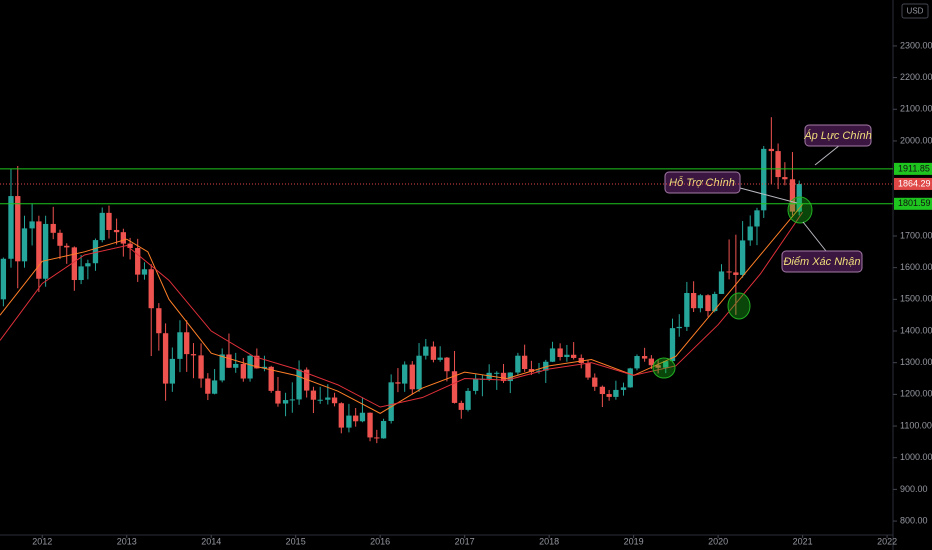 The image size is (932, 550). Describe the element at coordinates (803, 541) in the screenshot. I see `x-tick-label: 2021` at that location.